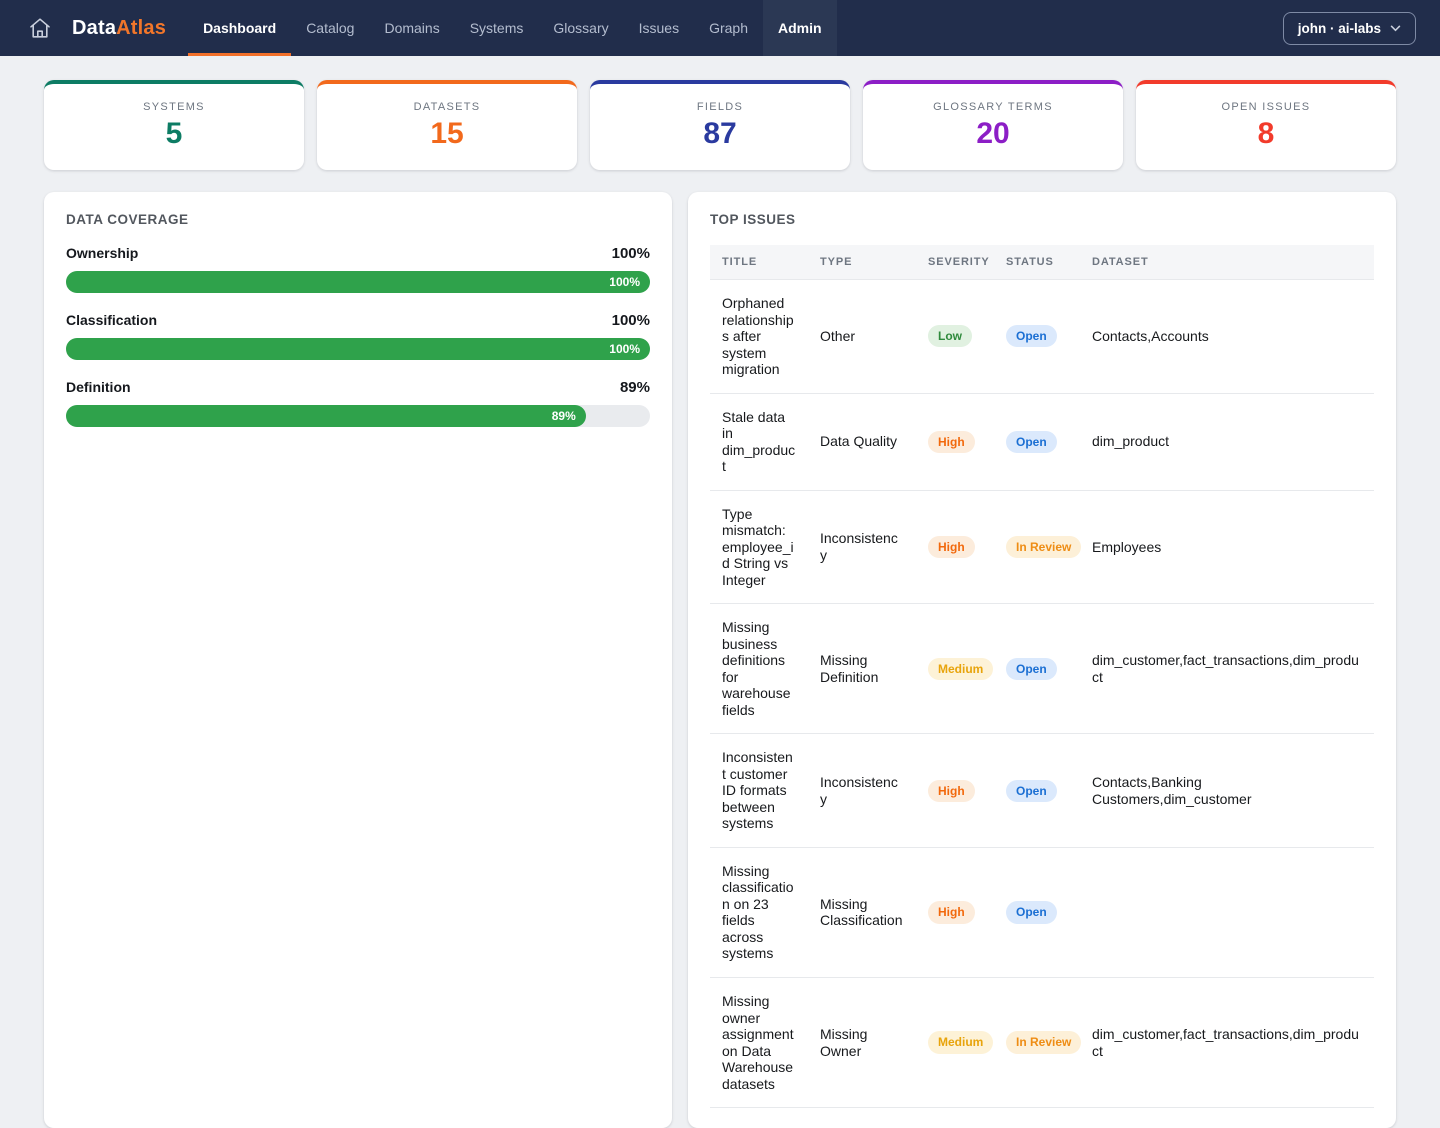  What do you see at coordinates (1266, 107) in the screenshot?
I see `stat-label-open-issues: OPEN ISSUES` at bounding box center [1266, 107].